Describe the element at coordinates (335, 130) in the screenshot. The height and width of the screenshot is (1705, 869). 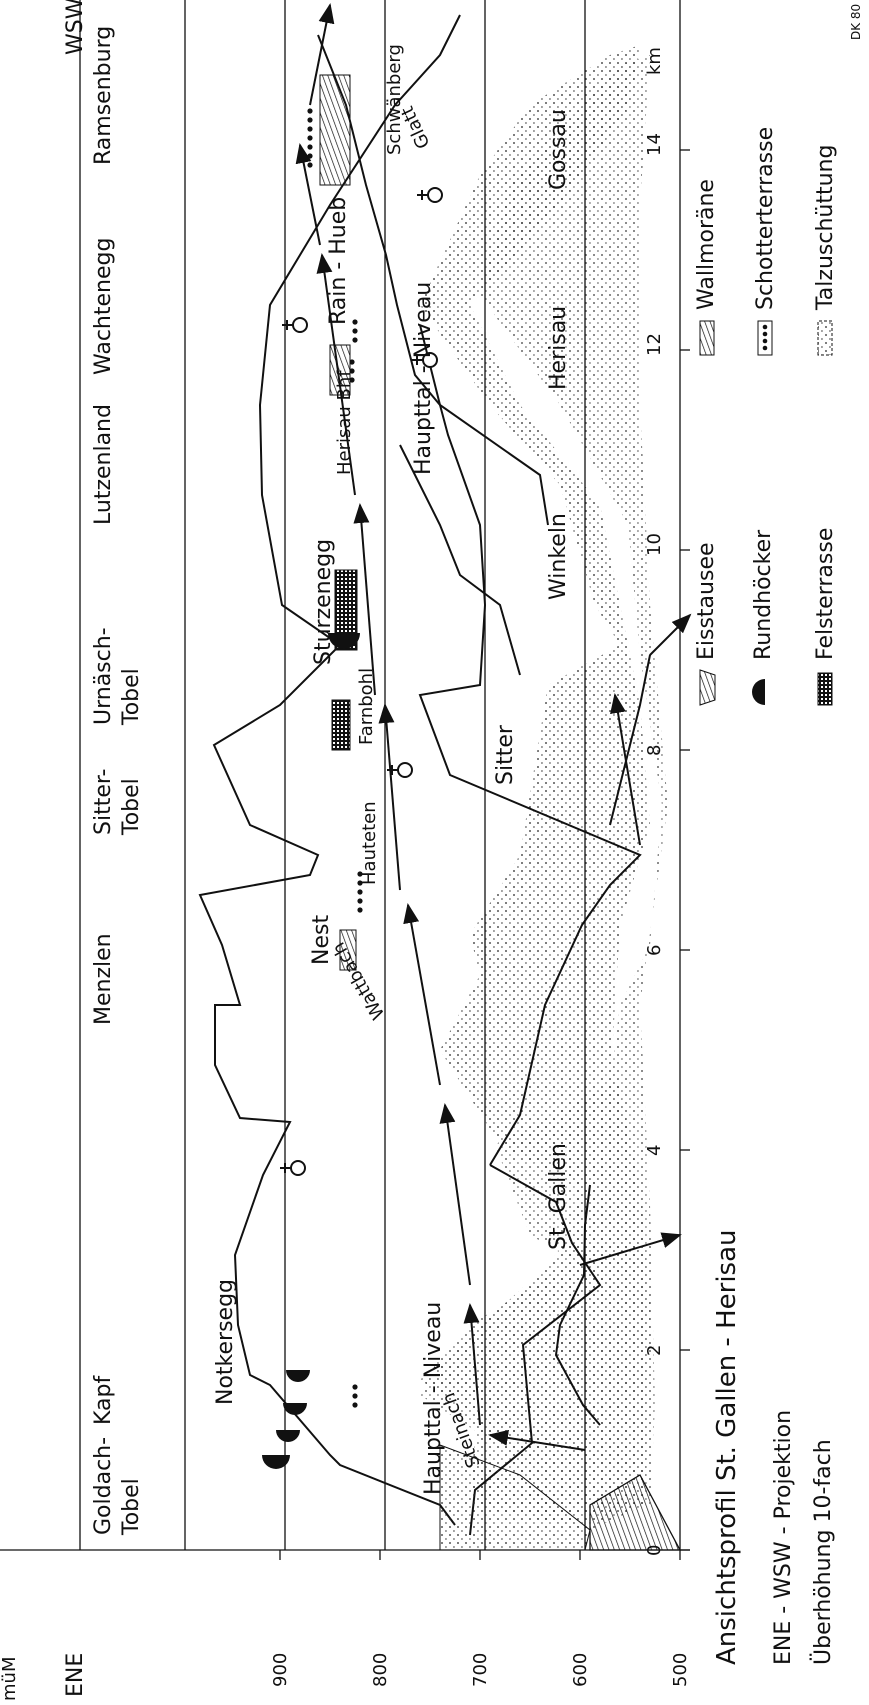
I see `wallmoraene-schwanberg` at that location.